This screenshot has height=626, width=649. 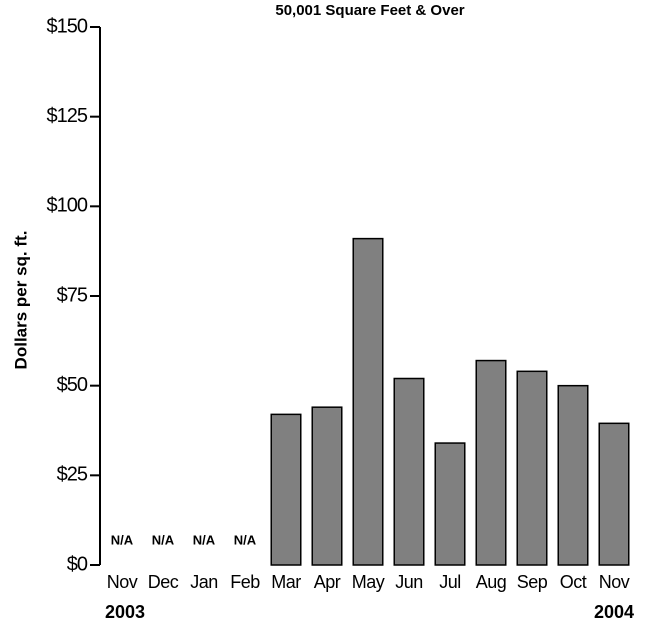 I want to click on x-tick-label: Jul, so click(x=450, y=582).